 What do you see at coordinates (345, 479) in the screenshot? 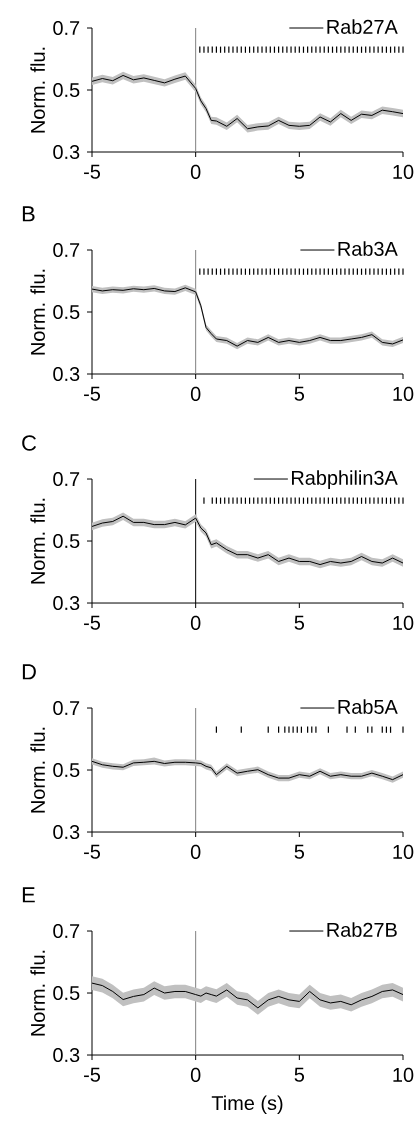
I see `legend-label: Rabphilin3A` at bounding box center [345, 479].